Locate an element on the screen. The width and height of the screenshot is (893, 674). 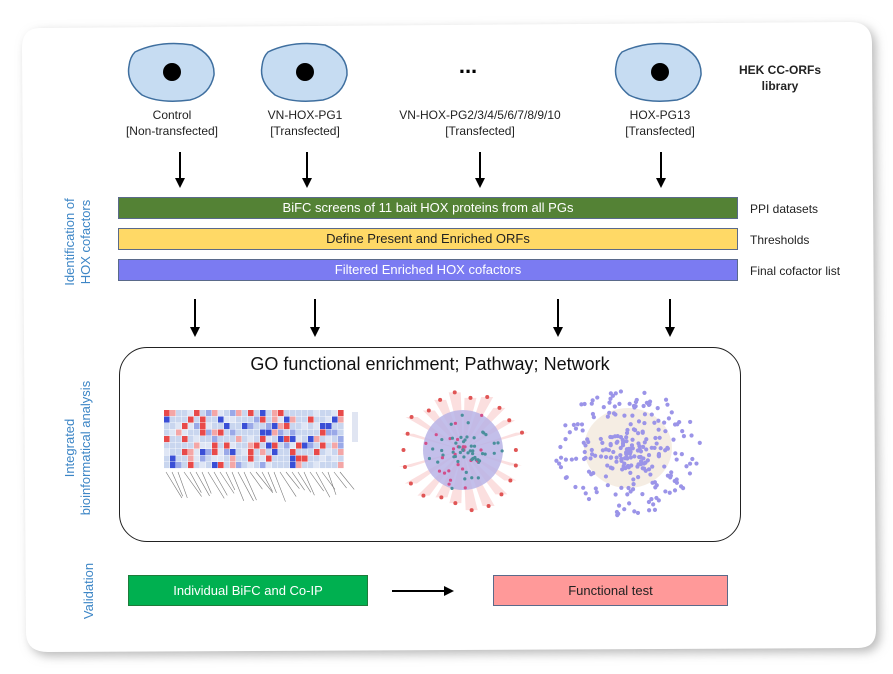
integrated-side-label: Integrated bioinformatical analysis is located at coordinates (77, 448).